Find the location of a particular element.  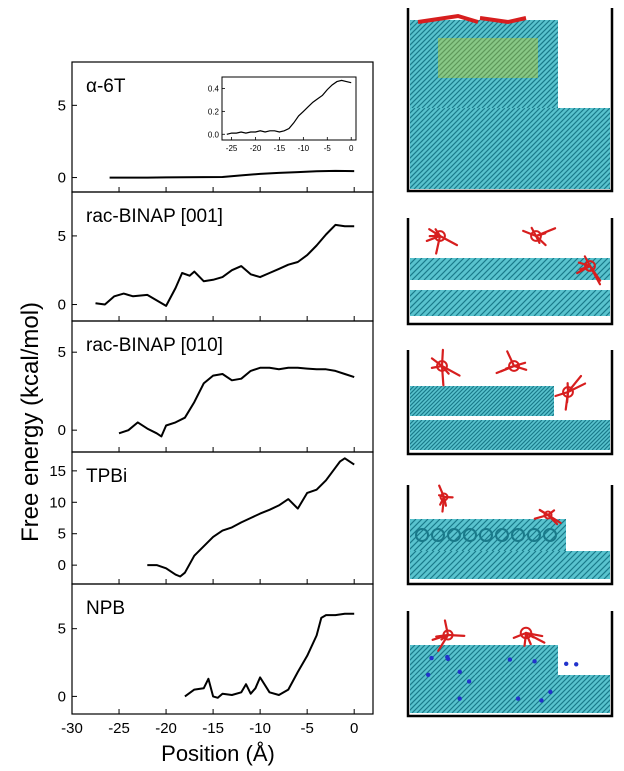

panel-label: TPBi is located at coordinates (106, 476).